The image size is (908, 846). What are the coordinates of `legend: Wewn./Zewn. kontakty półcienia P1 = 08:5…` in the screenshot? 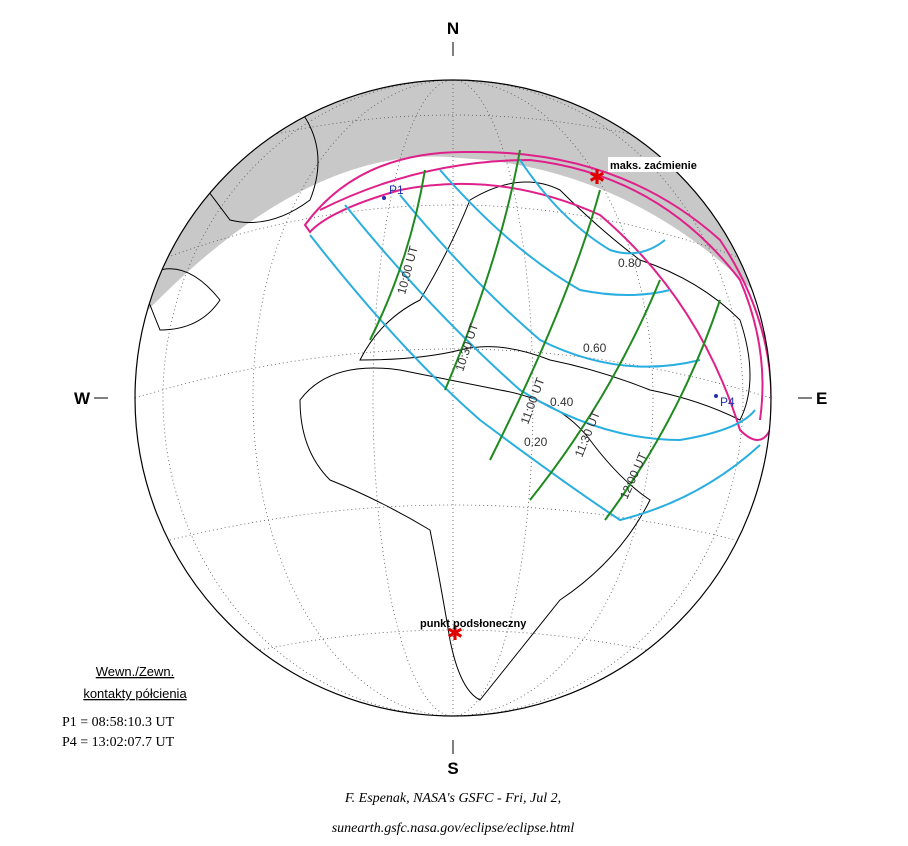 It's located at (124, 707).